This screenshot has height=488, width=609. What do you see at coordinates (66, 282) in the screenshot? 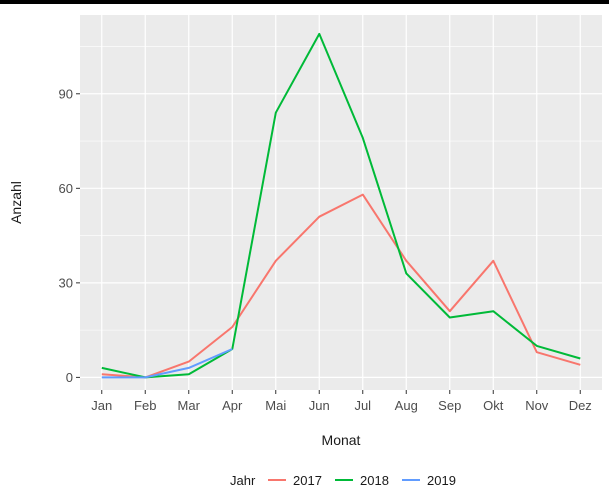
I see `y-tick-label: 30` at bounding box center [66, 282].